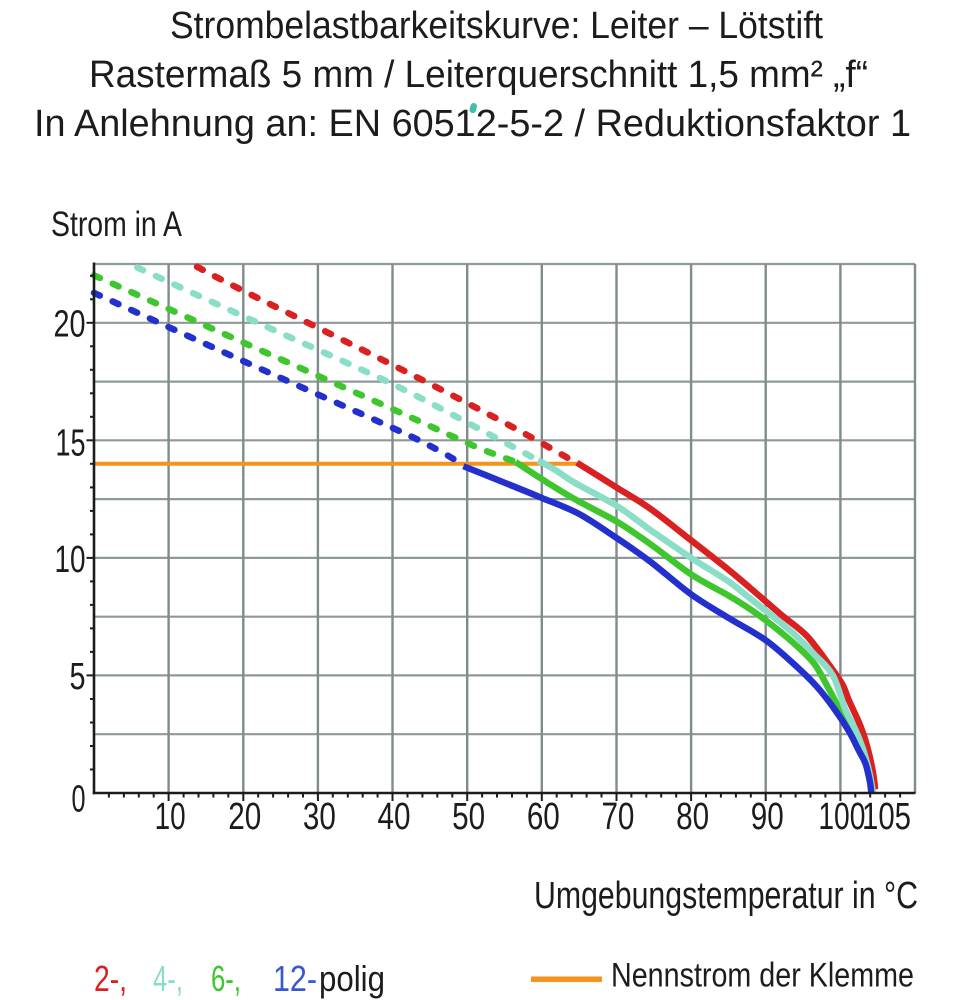  What do you see at coordinates (117, 224) in the screenshot?
I see `svg-text: Strom in A` at bounding box center [117, 224].